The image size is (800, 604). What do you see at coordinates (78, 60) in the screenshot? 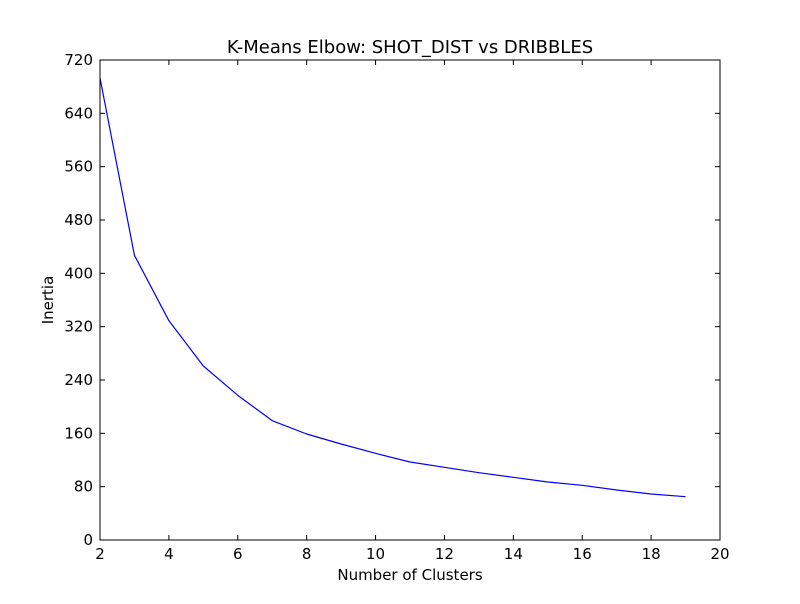
I see `y-tick-label: 720` at bounding box center [78, 60].